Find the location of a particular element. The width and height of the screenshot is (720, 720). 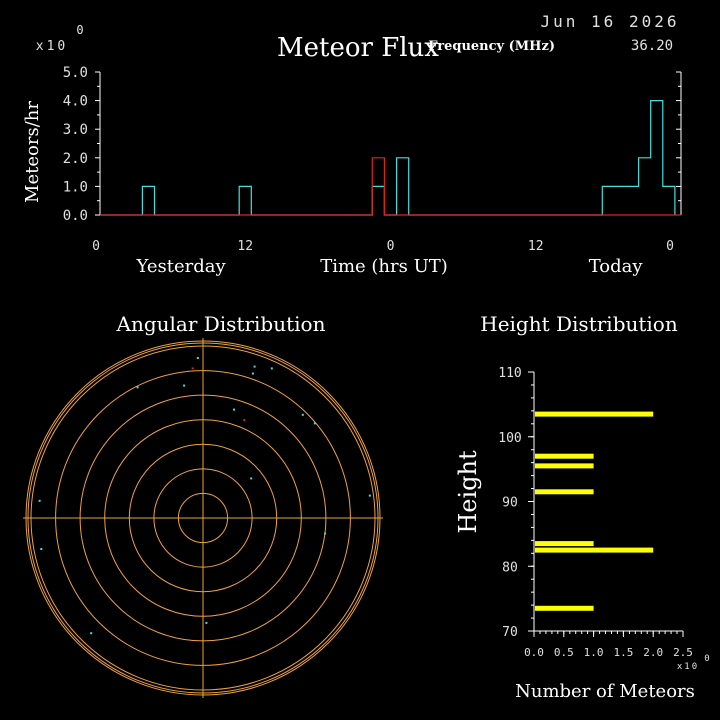

frequency-value: 36.20 is located at coordinates (652, 46).